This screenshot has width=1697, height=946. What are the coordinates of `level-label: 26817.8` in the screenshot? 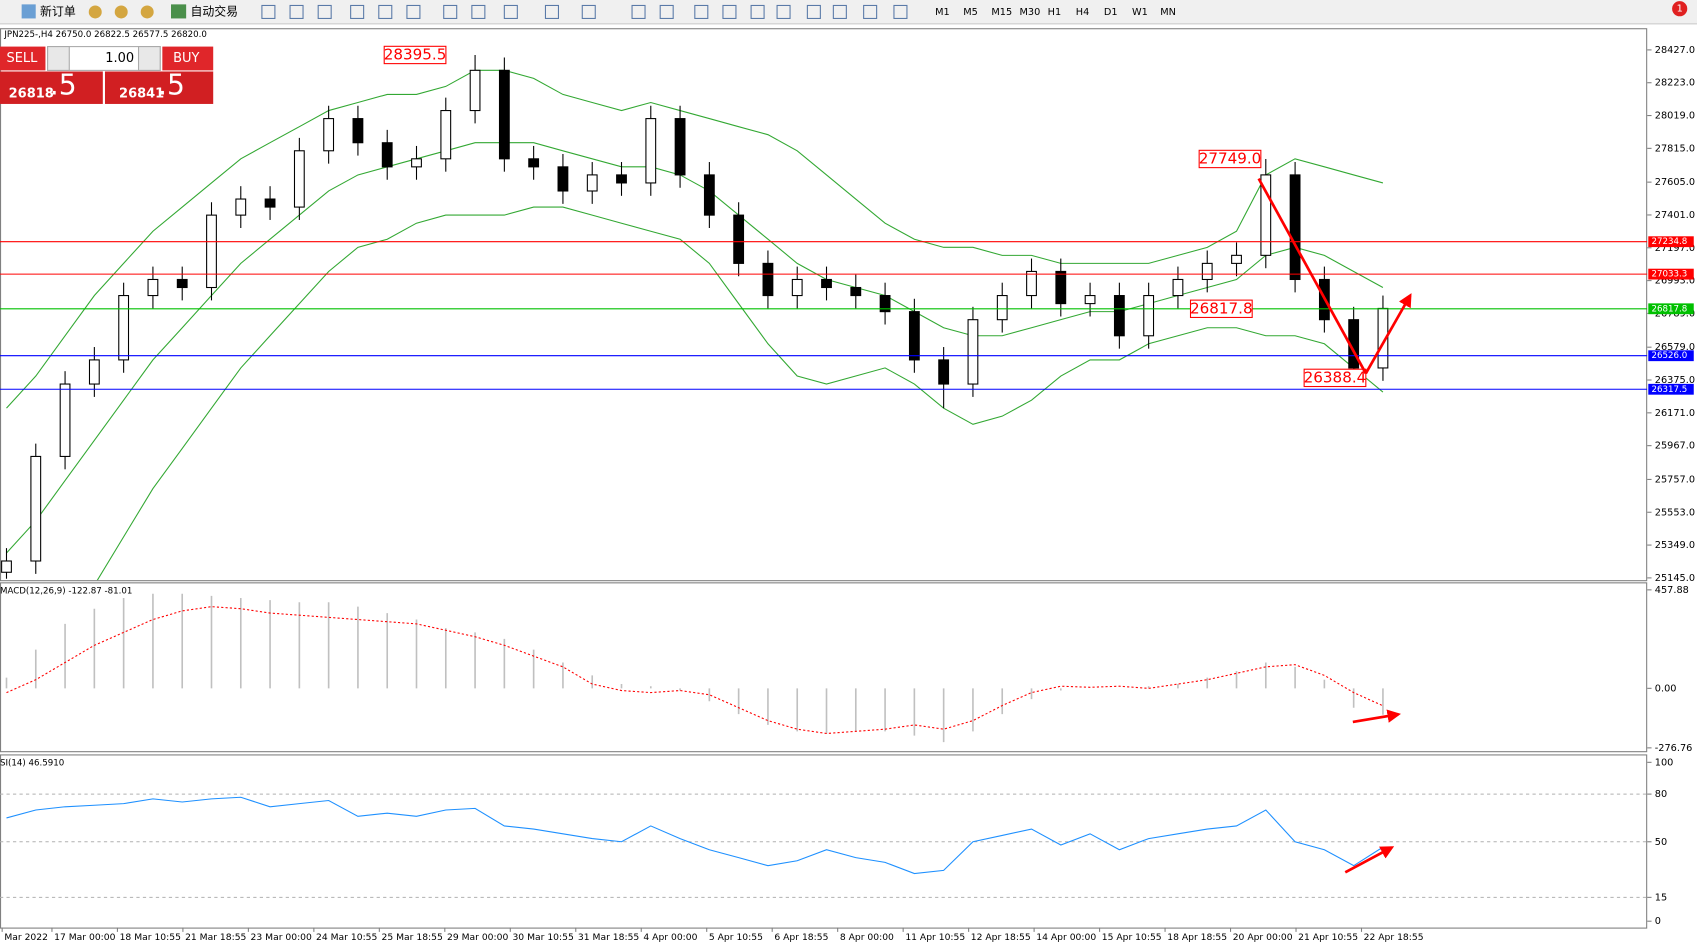 It's located at (1670, 309).